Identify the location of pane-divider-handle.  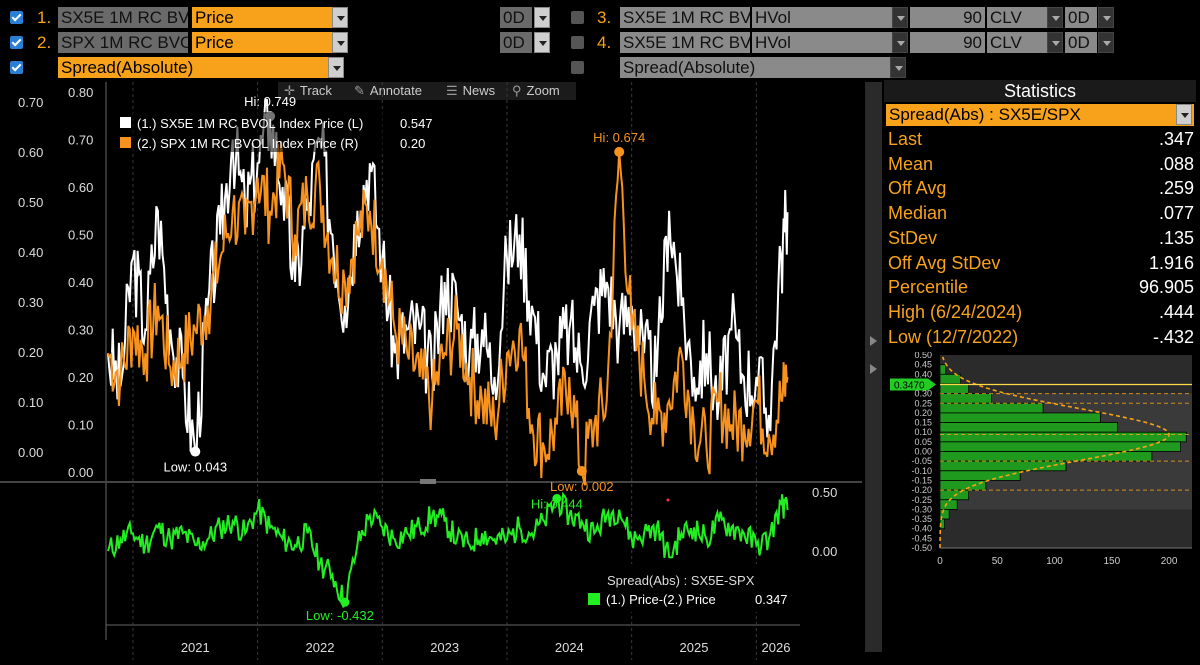
(428, 481).